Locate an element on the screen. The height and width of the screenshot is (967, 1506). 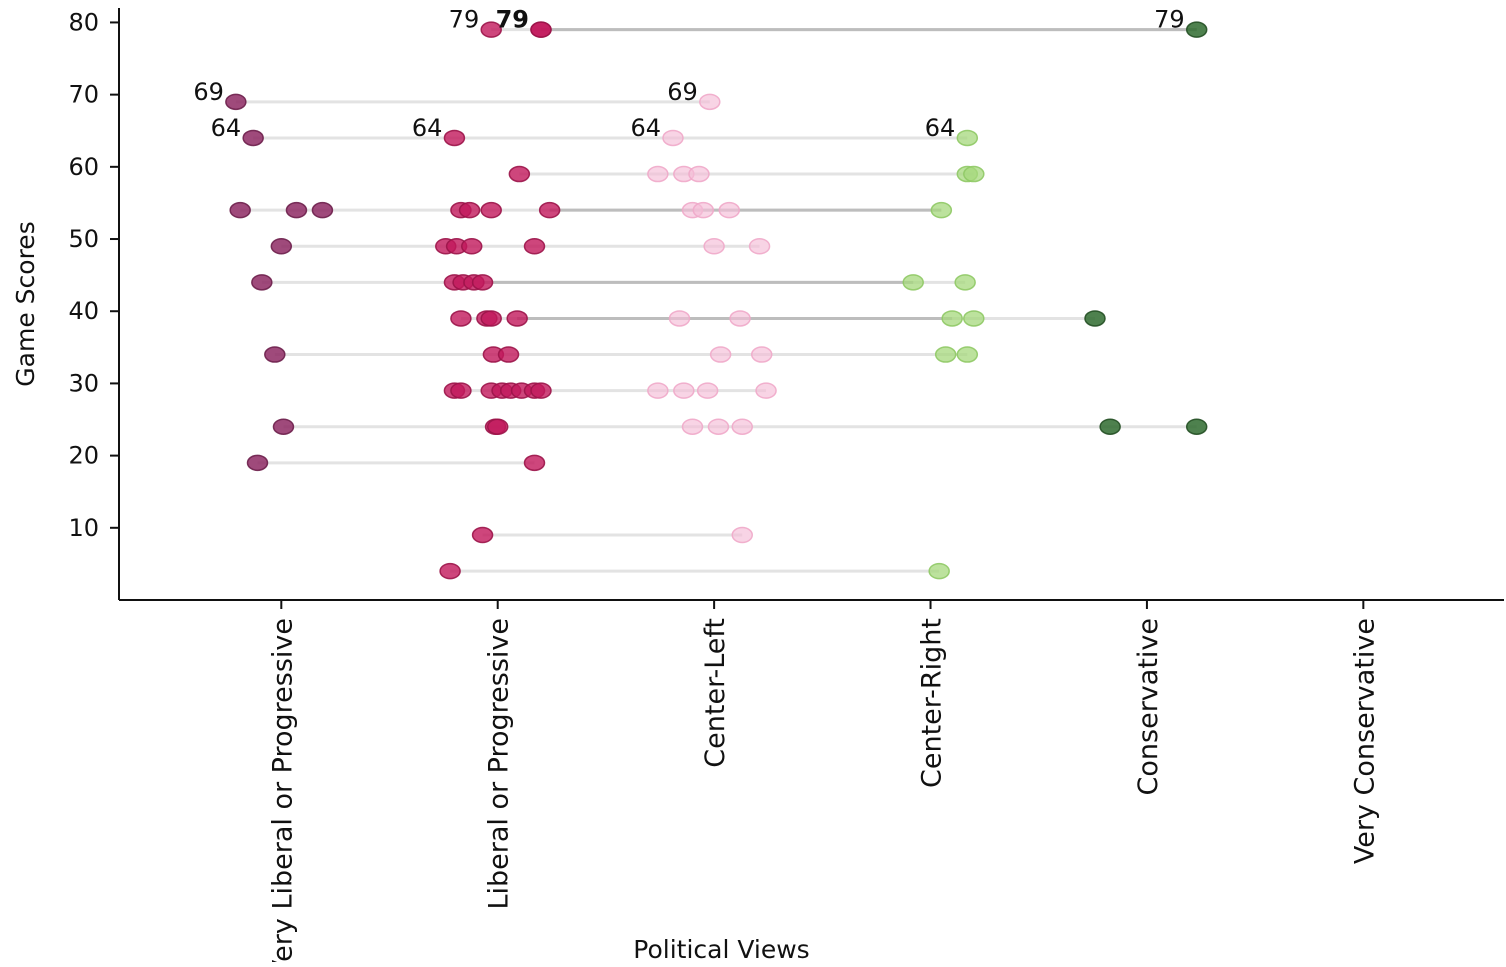
y-tick-label: 40 is located at coordinates (83, 311).